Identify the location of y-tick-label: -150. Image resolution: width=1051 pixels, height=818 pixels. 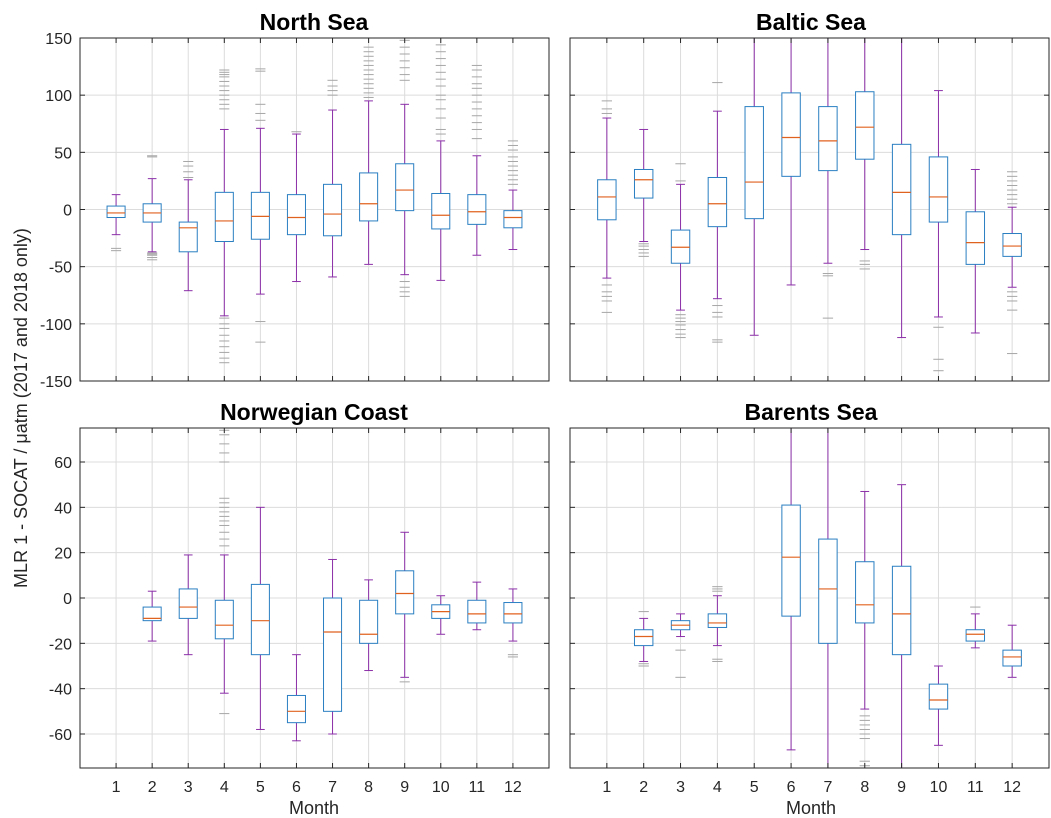
(56, 382).